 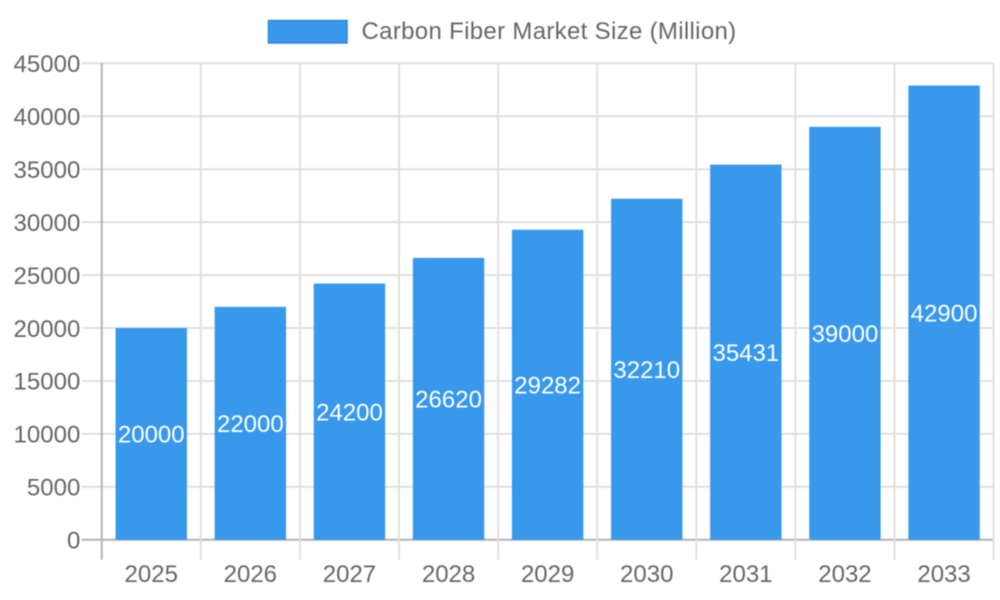 I want to click on svg-text: 35431, so click(x=745, y=353).